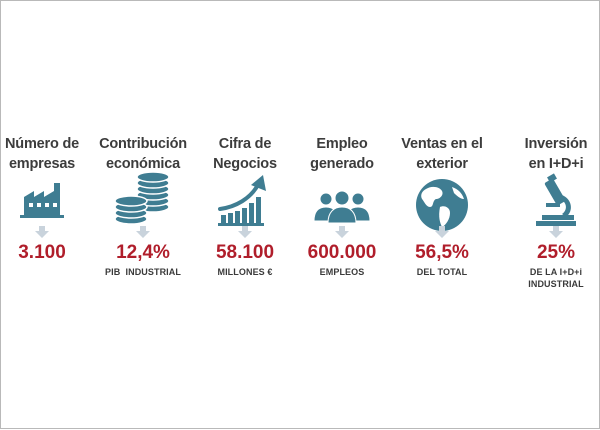 This screenshot has width=600, height=430. I want to click on title-line-2: exterior, so click(442, 164).